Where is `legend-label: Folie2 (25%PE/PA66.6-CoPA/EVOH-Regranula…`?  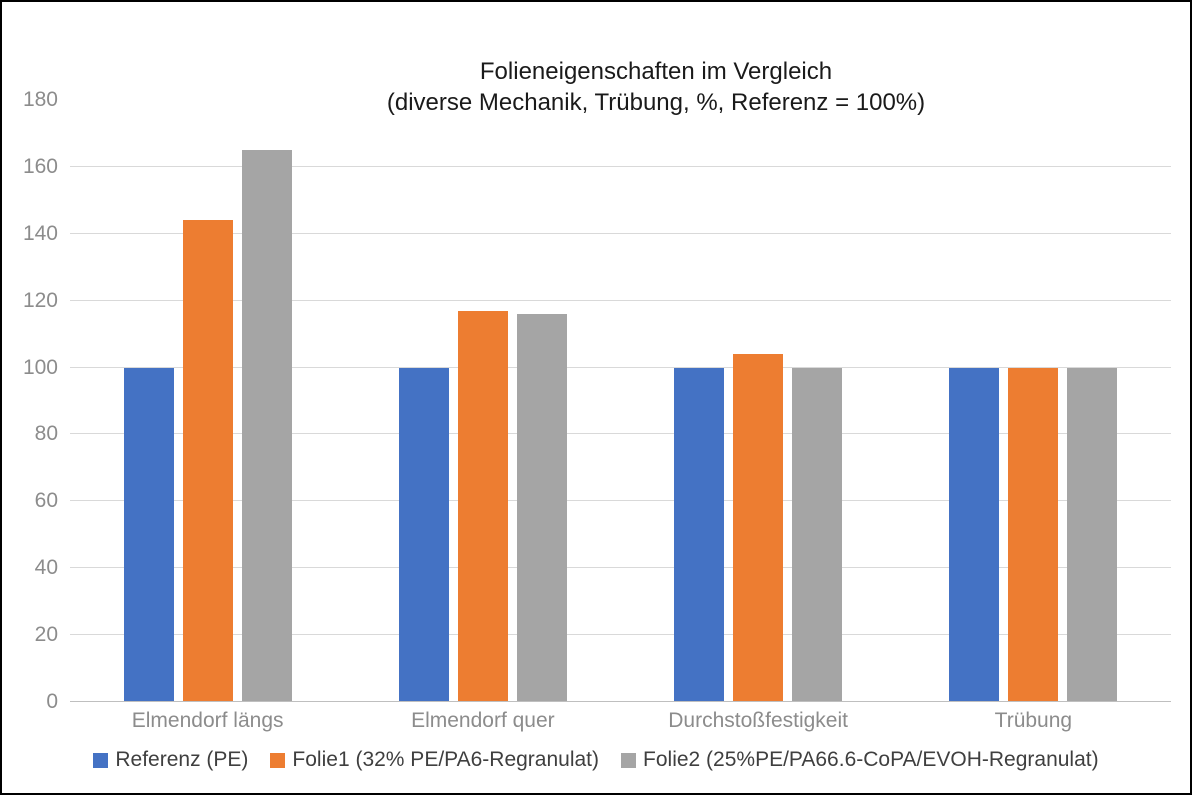
legend-label: Folie2 (25%PE/PA66.6-CoPA/EVOH-Regranula… is located at coordinates (871, 759).